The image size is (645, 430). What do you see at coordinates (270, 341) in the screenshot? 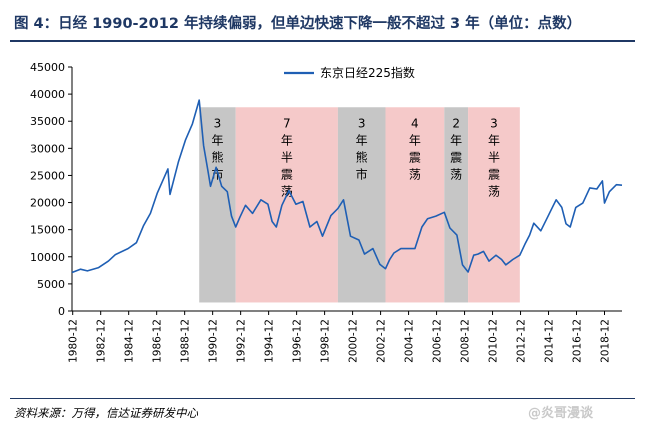
I see `x-tick-label: 1994-12` at bounding box center [270, 341].